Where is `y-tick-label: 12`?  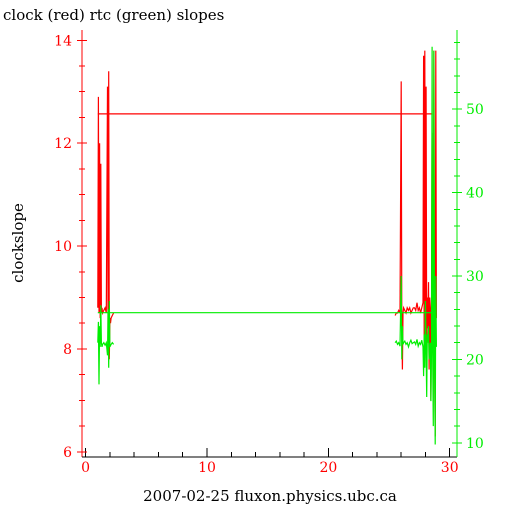 y-tick-label: 12 is located at coordinates (63, 144).